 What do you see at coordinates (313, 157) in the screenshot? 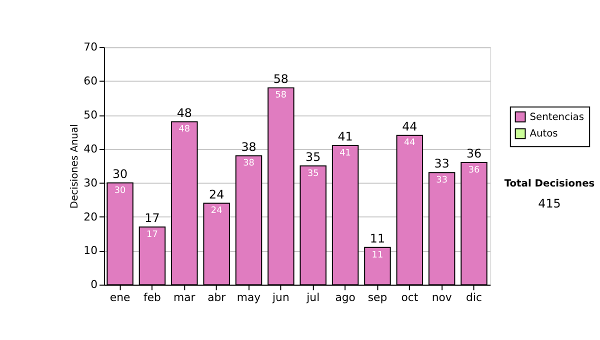
I see `total-label: 35` at bounding box center [313, 157].